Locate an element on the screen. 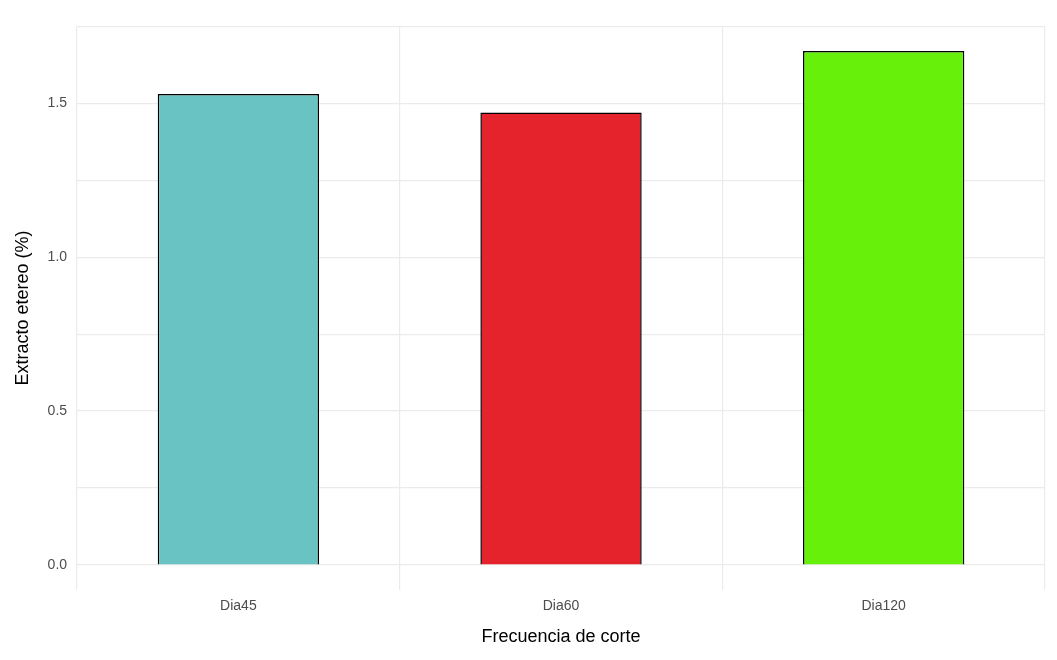 This screenshot has width=1057, height=660. x-tick-label: Dia45 is located at coordinates (238, 604).